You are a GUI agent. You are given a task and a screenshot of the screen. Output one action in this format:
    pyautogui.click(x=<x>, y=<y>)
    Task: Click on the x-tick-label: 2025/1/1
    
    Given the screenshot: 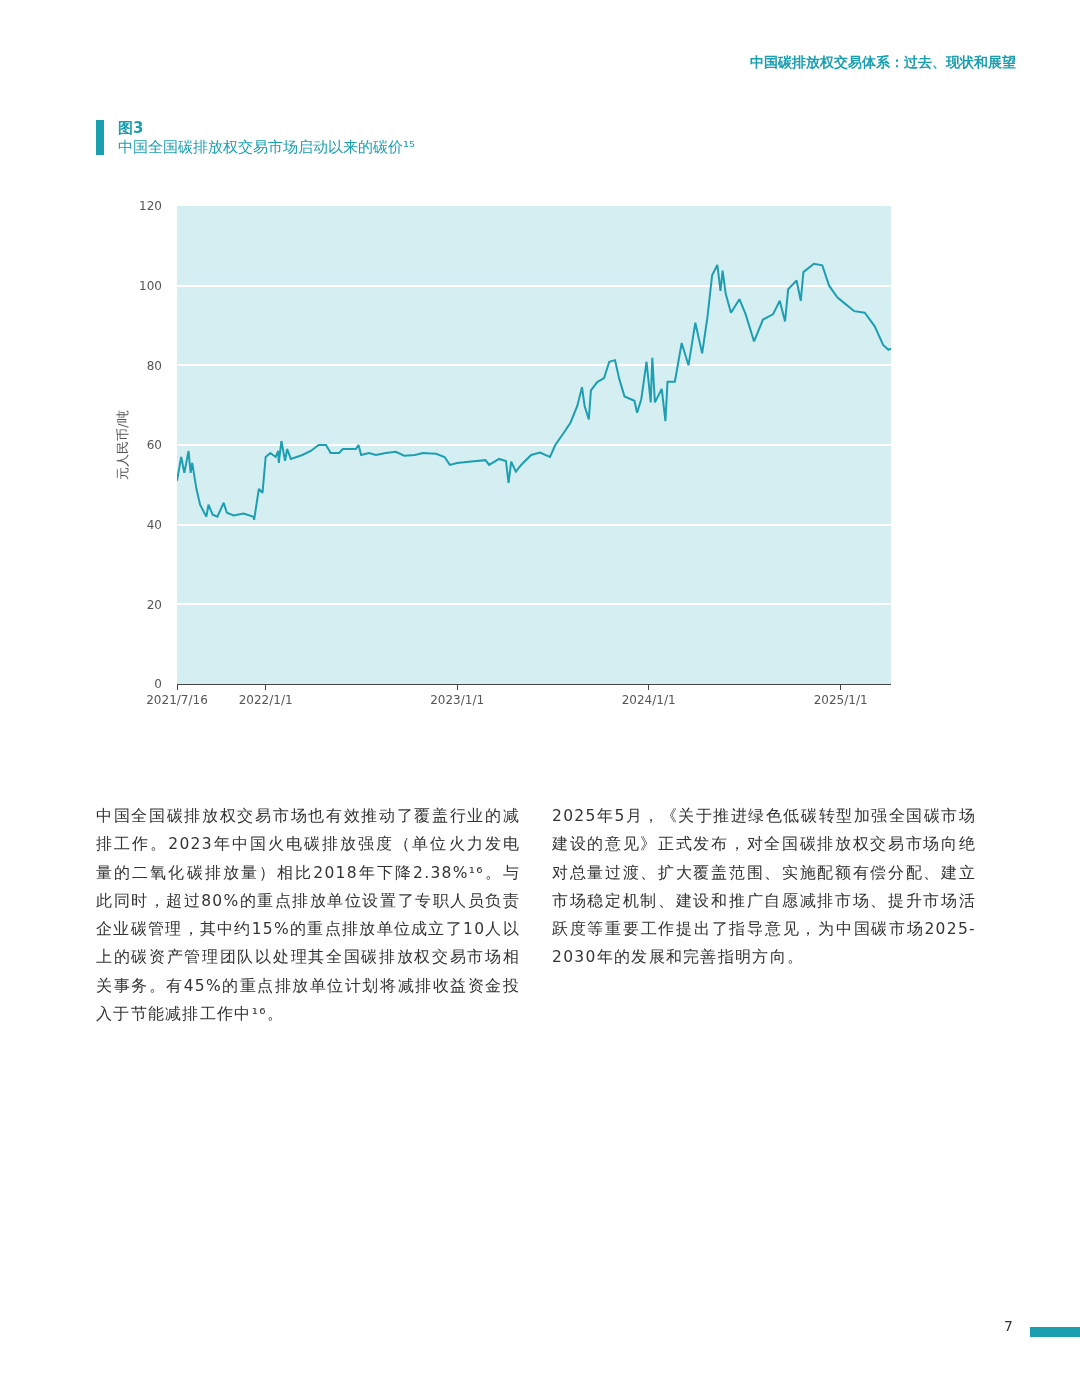 What is the action you would take?
    pyautogui.click(x=840, y=700)
    